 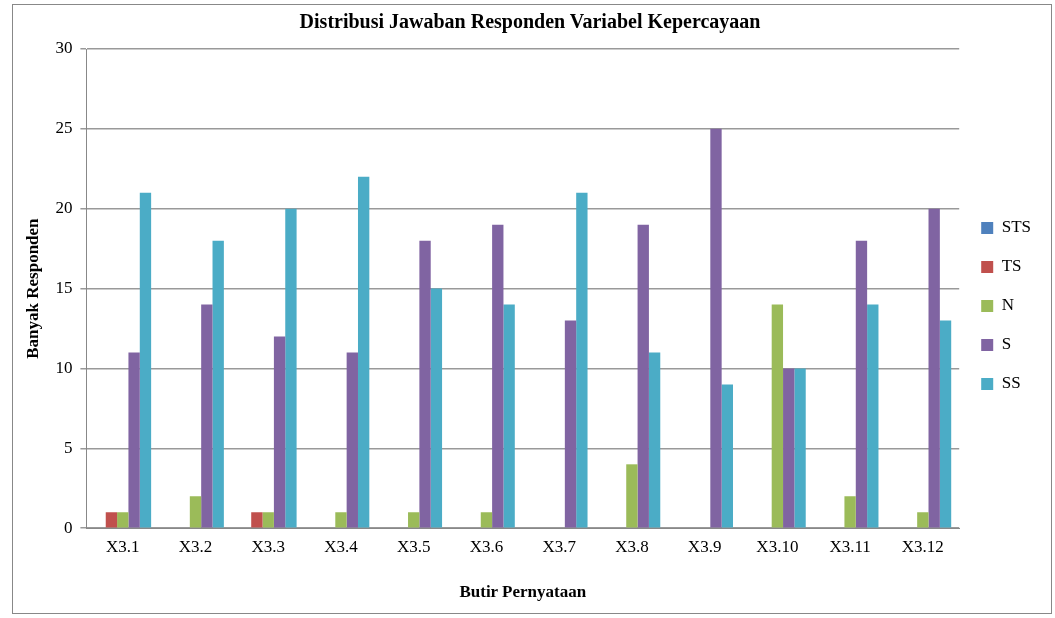 What do you see at coordinates (523, 592) in the screenshot?
I see `x-axis-title: Butir Pernyataan` at bounding box center [523, 592].